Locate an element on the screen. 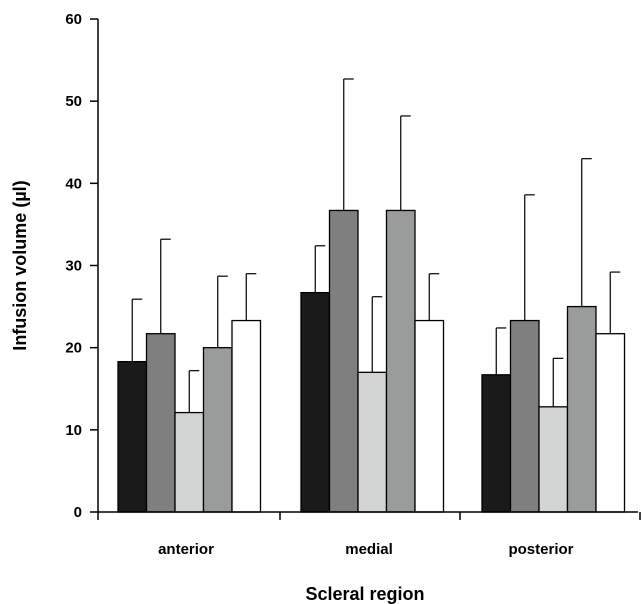 The height and width of the screenshot is (604, 642). x-axis-title: Scleral region is located at coordinates (364, 594).